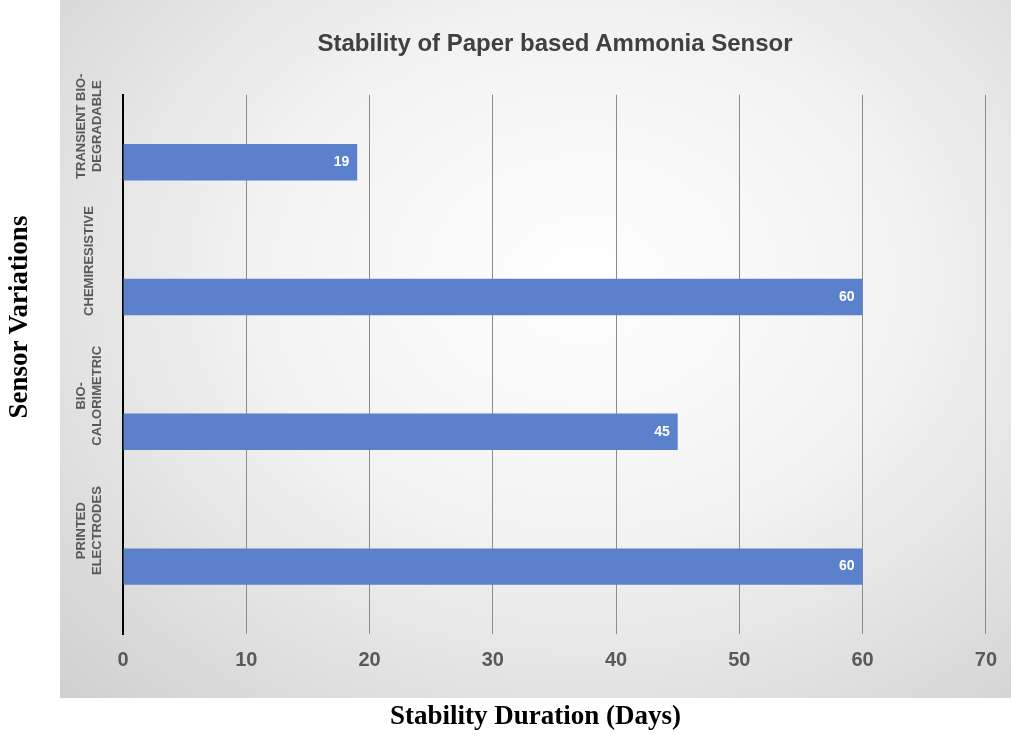  What do you see at coordinates (555, 43) in the screenshot?
I see `chart-title: Stability of Paper based Ammonia Sensor` at bounding box center [555, 43].